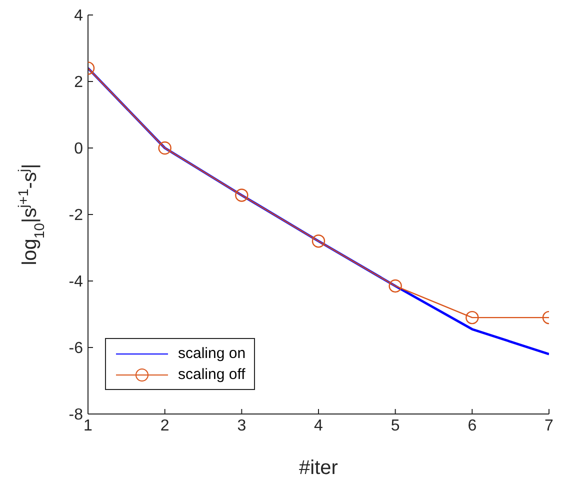 The width and height of the screenshot is (569, 484). I want to click on x-tick-label: 5, so click(395, 425).